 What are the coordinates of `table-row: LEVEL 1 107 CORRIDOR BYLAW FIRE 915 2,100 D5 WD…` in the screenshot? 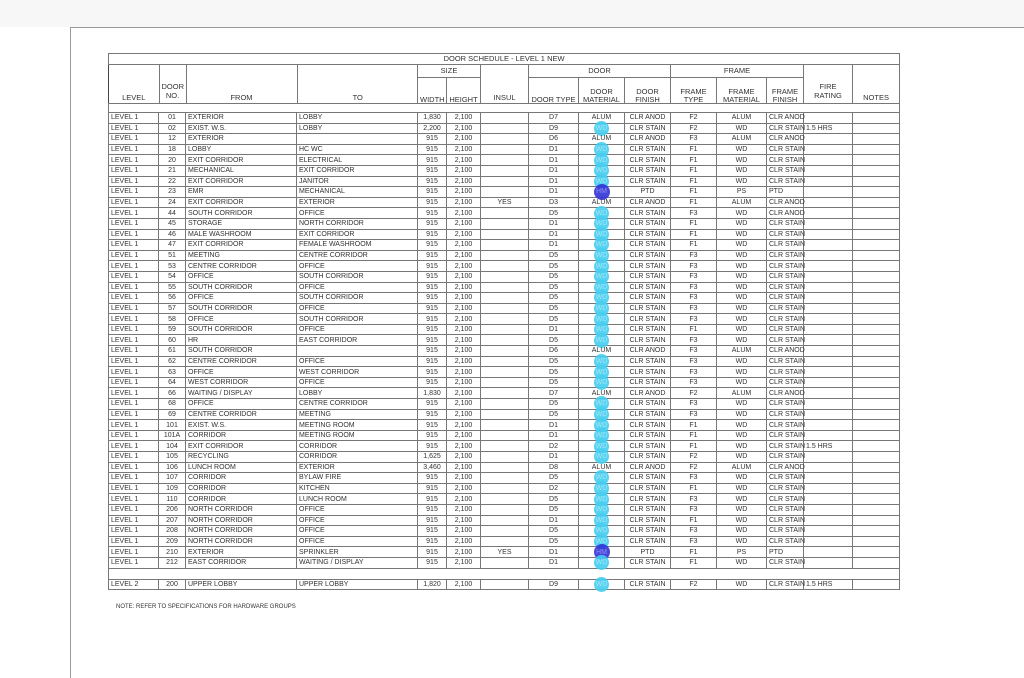 It's located at (504, 478).